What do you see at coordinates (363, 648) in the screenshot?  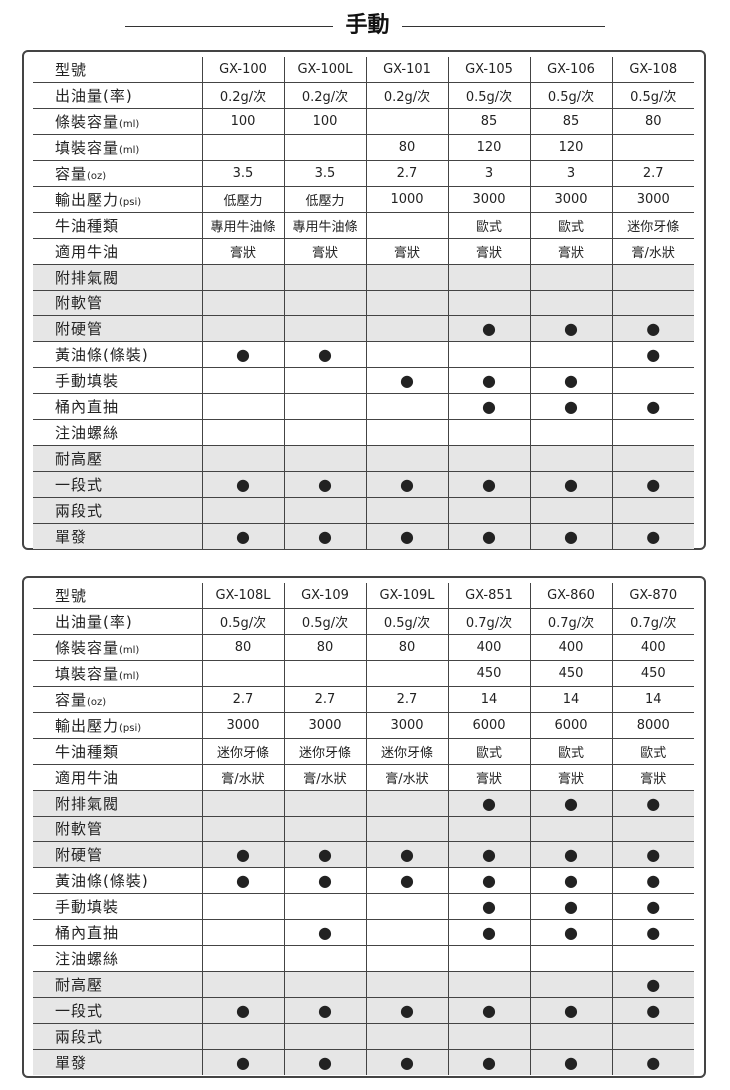 I see `table-row: 條裝容量(ml) 80 80 80 400 400 400` at bounding box center [363, 648].